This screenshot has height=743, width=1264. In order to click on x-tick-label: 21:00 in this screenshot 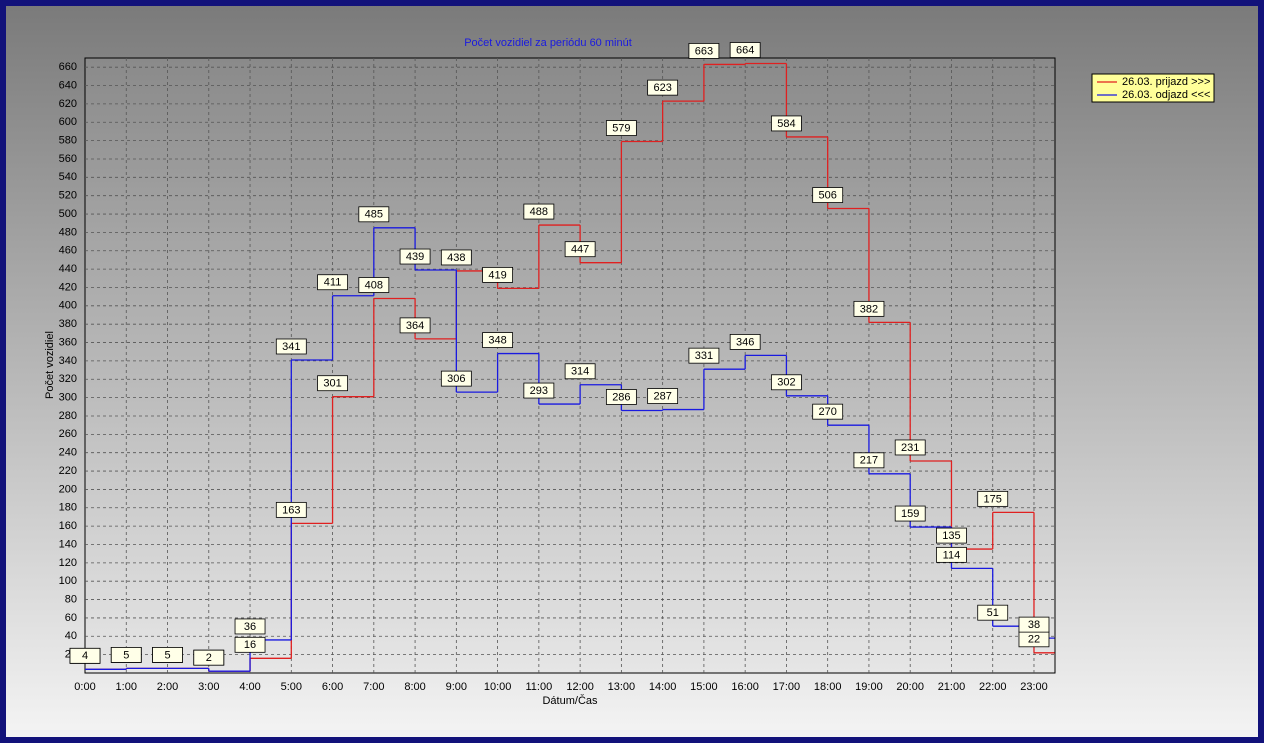, I will do `click(952, 687)`.